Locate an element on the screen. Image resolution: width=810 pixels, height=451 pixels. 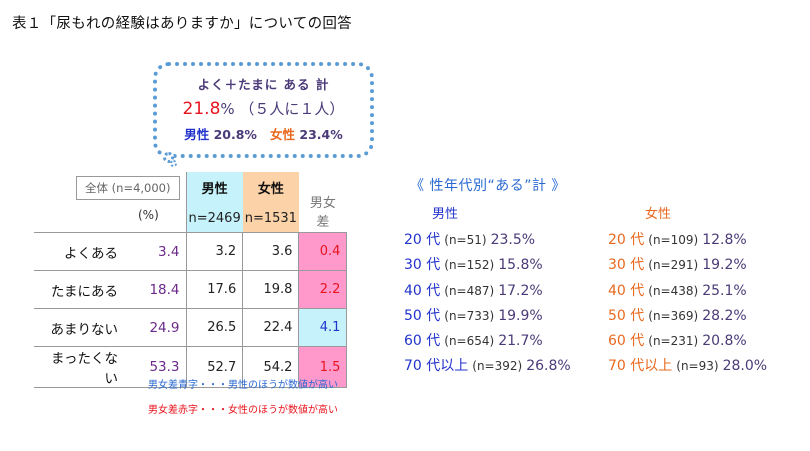
sample-size: (n=109) is located at coordinates (673, 240).